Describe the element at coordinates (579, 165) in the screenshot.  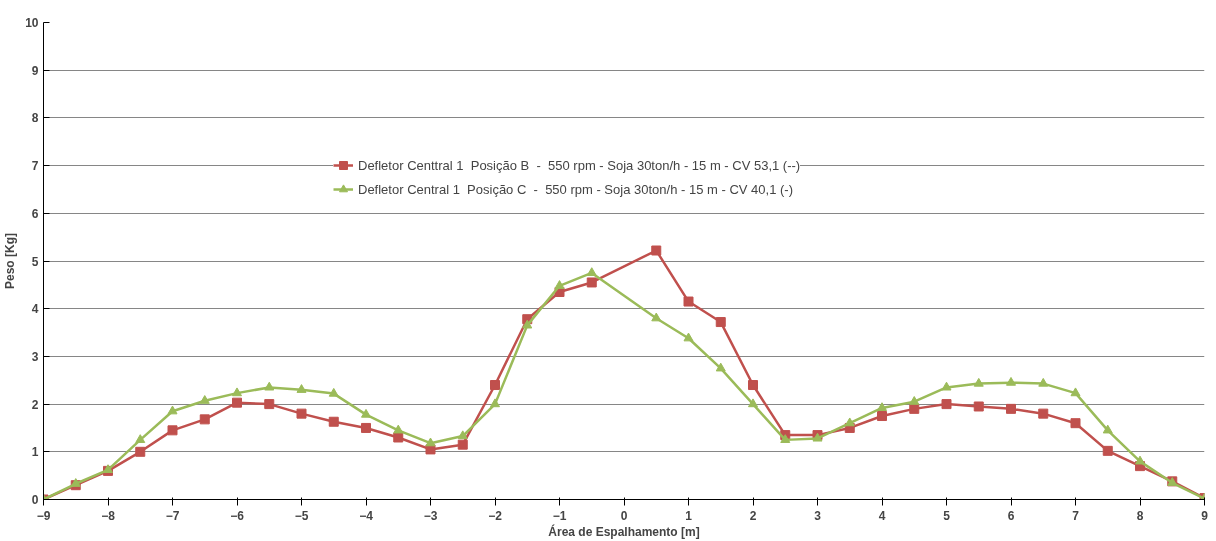
I see `legend-label: Defletor Centtral 1 Posição B - 550 rpm - Soja 30ton/h - 15 m - CV 53,1 (--)` at that location.